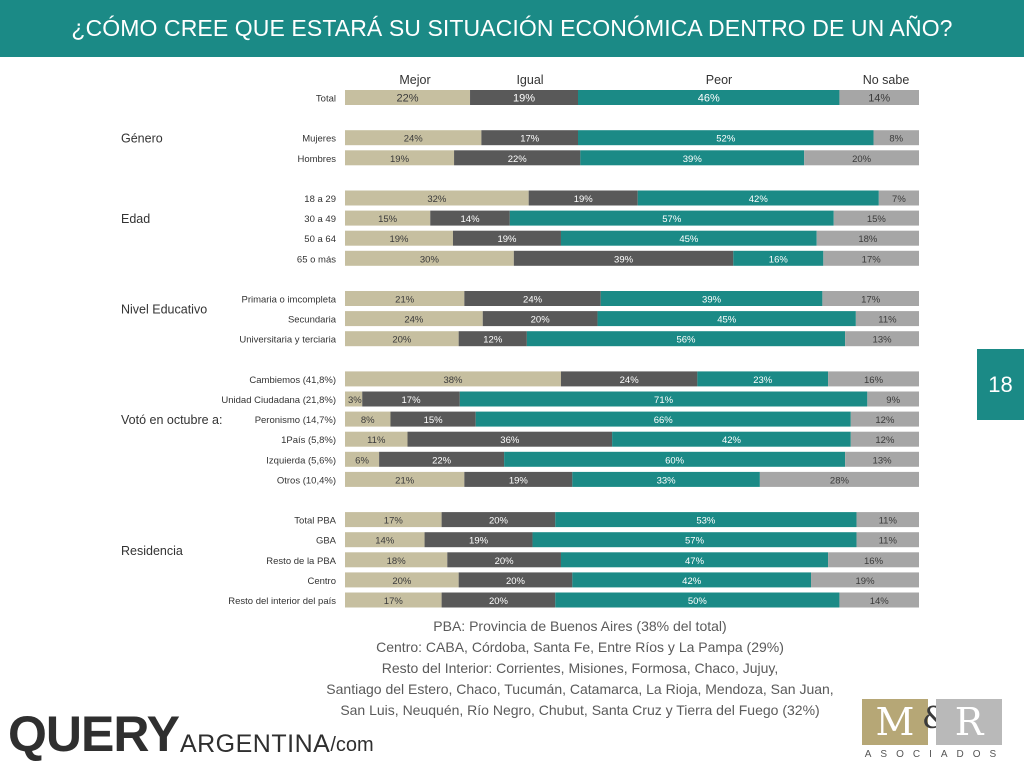 The image size is (1024, 768). I want to click on legend-label: No sabe, so click(886, 80).